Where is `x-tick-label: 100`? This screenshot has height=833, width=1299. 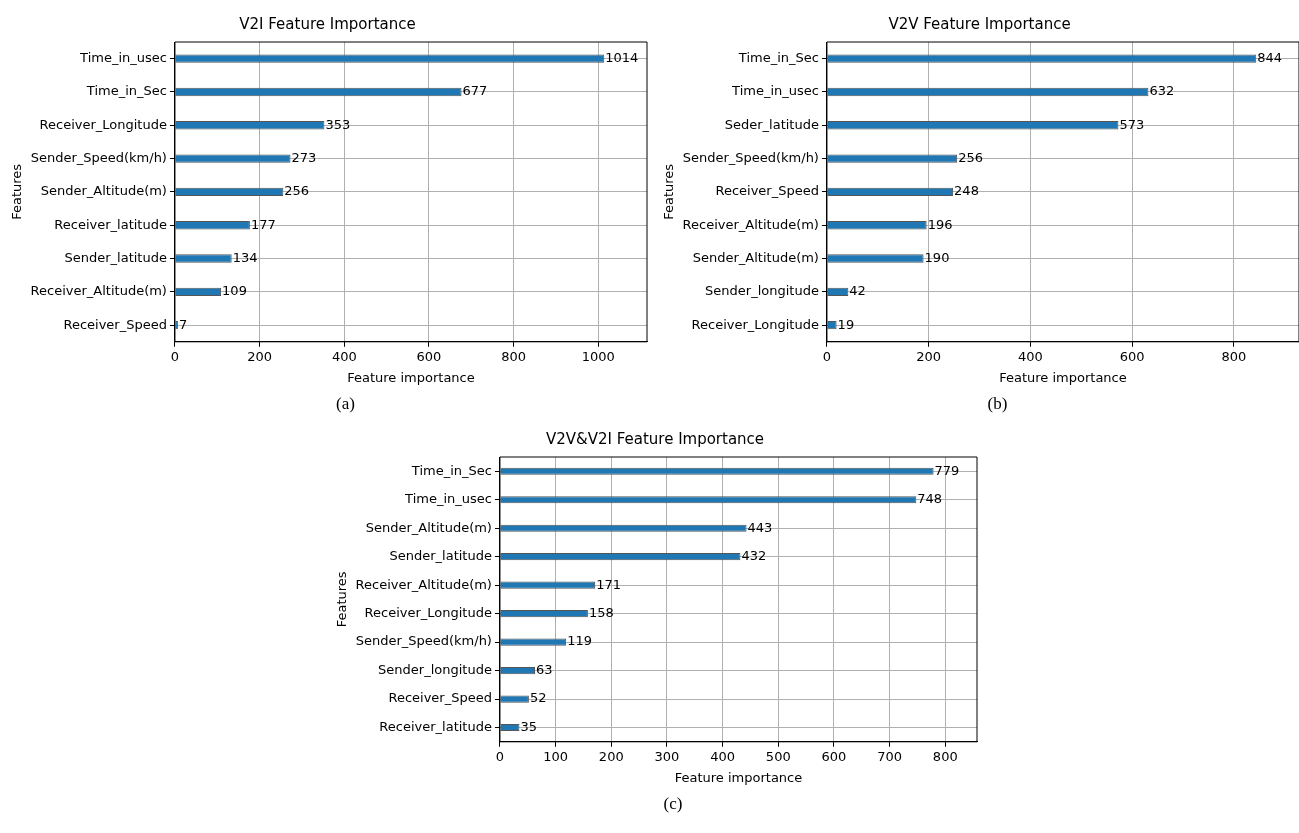
x-tick-label: 100 is located at coordinates (556, 756).